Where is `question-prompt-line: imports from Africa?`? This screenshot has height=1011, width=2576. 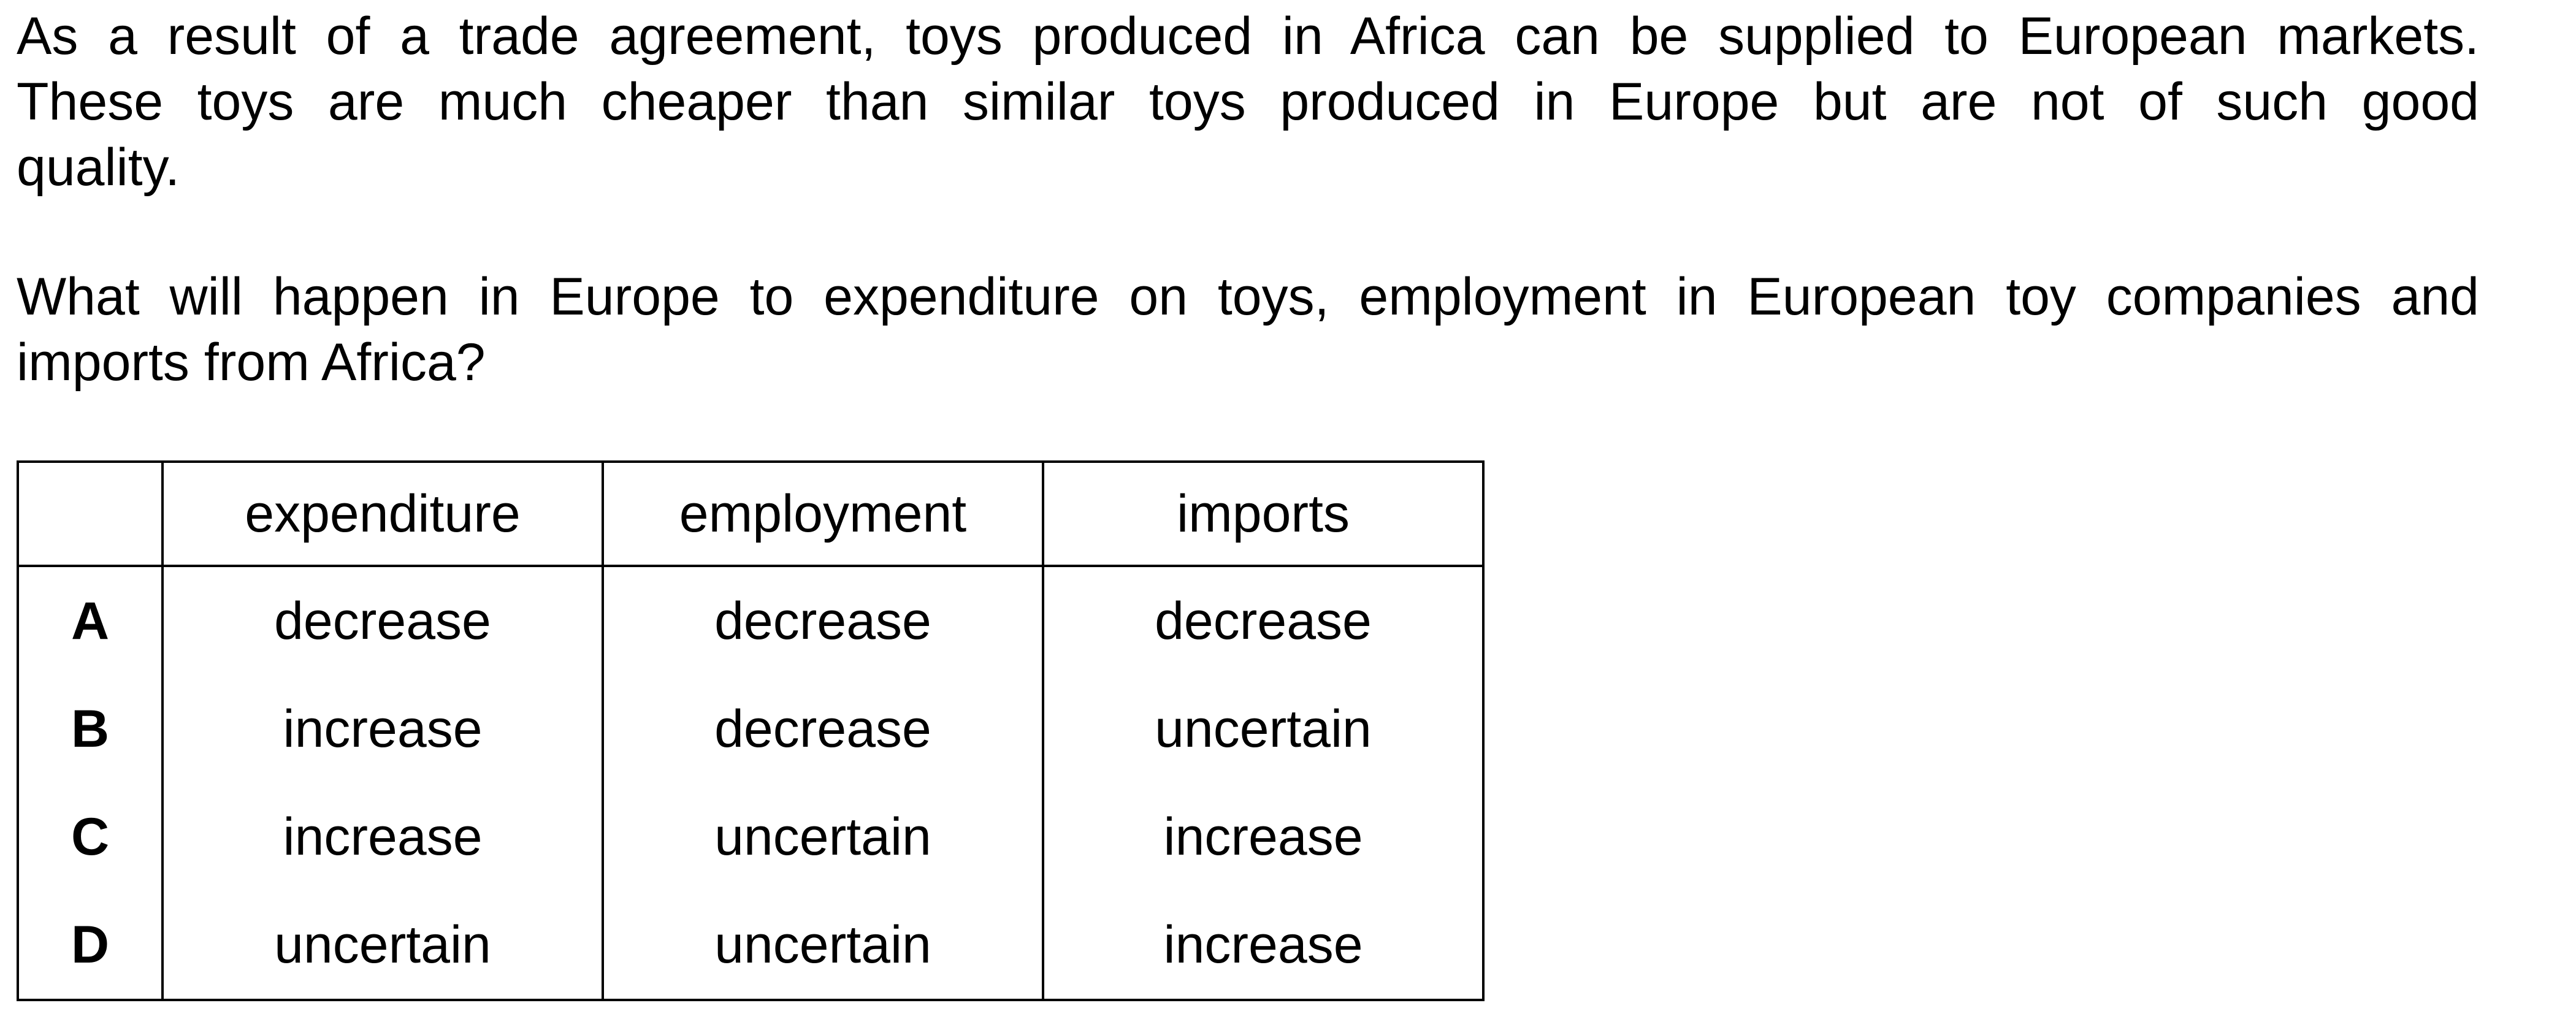 question-prompt-line: imports from Africa? is located at coordinates (251, 362).